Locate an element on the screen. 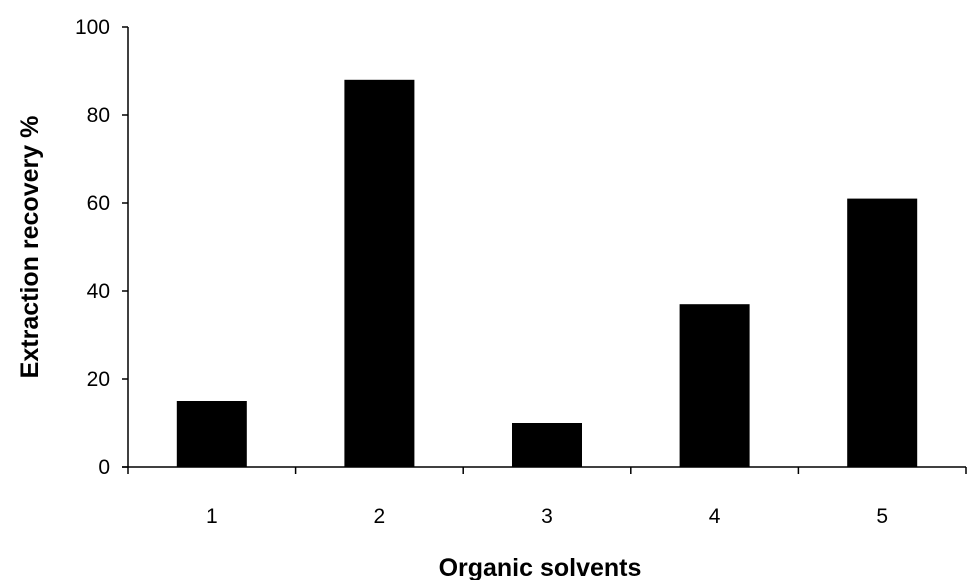 This screenshot has height=580, width=968. y-axis: 0 20 40 60 80 100 is located at coordinates (102, 247).